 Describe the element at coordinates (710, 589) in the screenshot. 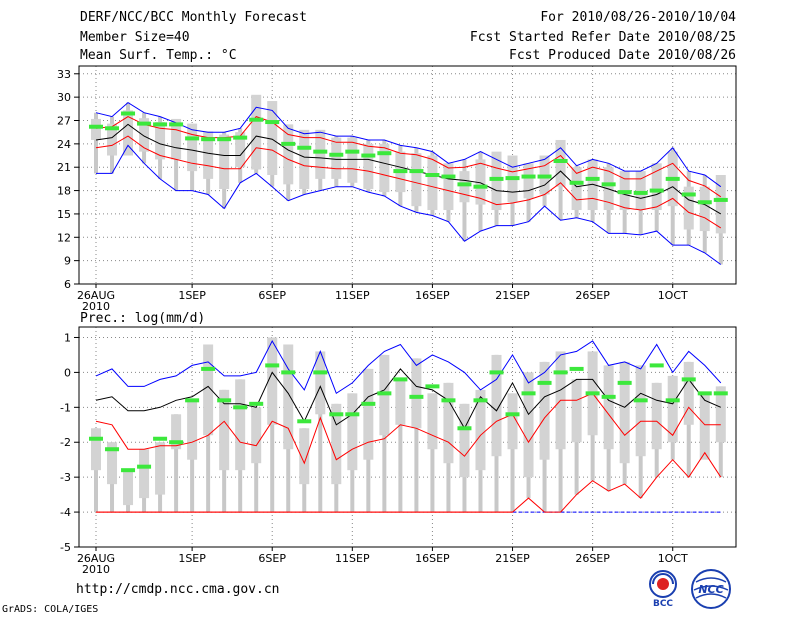

I see `ncc-logo-text: NCC` at that location.